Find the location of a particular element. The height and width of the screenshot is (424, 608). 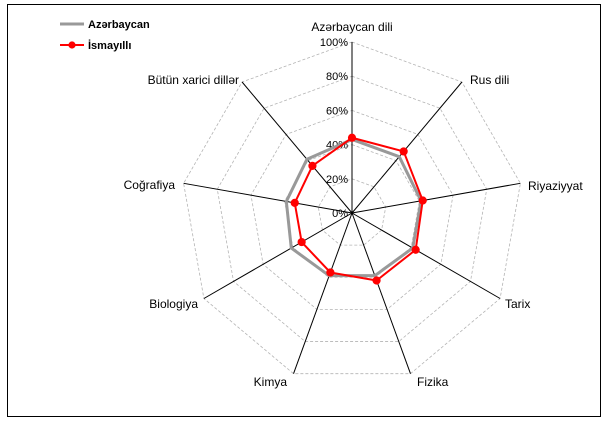

category-label-cografiya: Coğrafiya is located at coordinates (150, 185).